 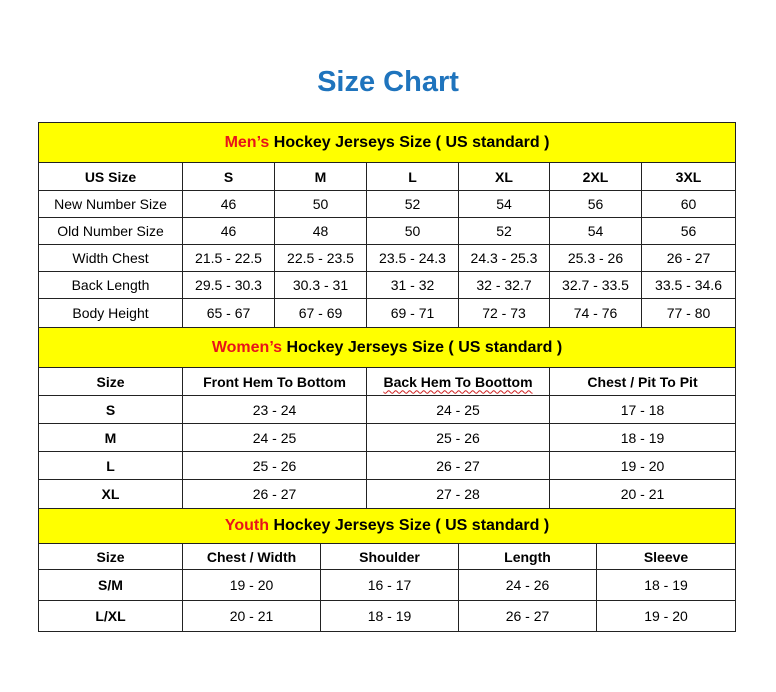 What do you see at coordinates (110, 231) in the screenshot?
I see `row-label: Old Number Size` at bounding box center [110, 231].